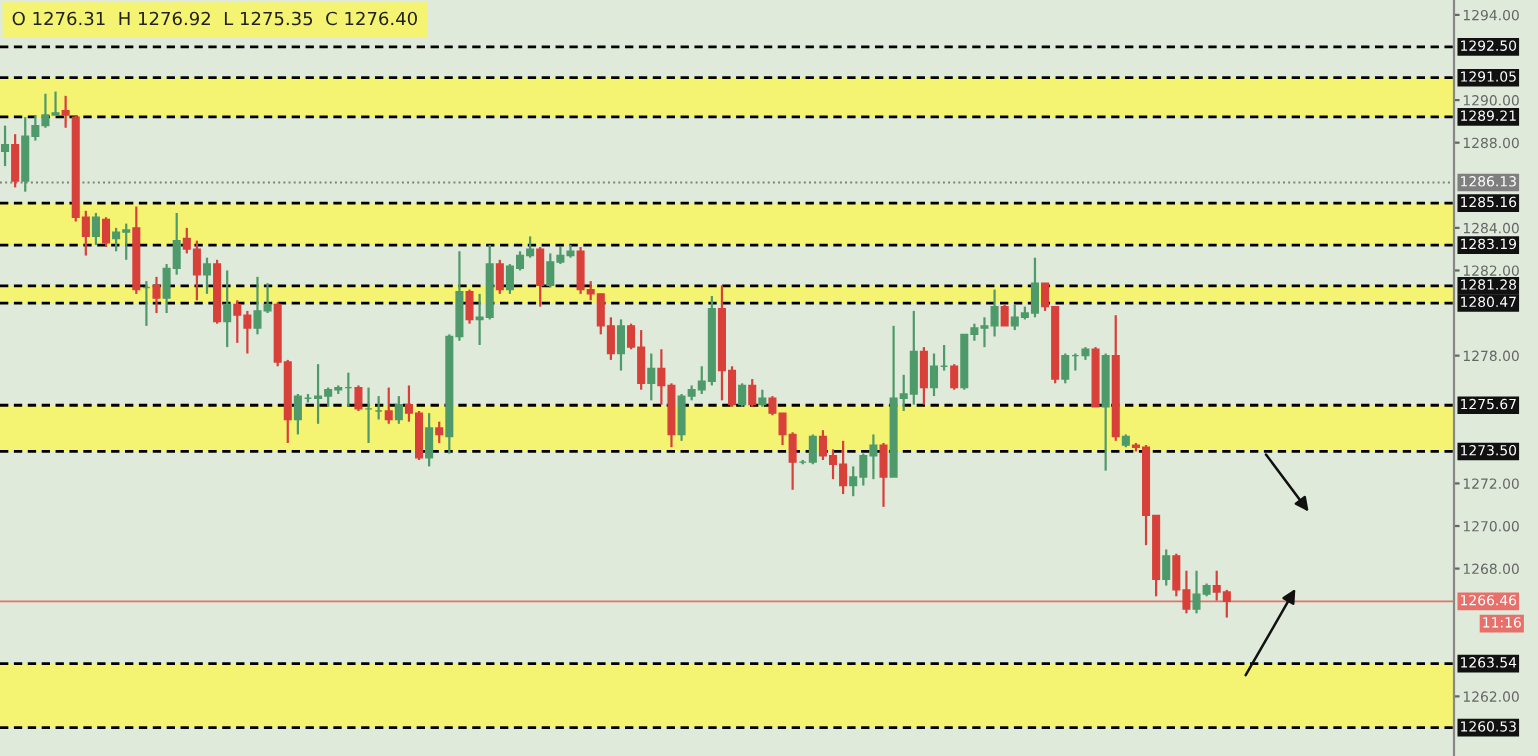 The height and width of the screenshot is (756, 1538). What do you see at coordinates (214, 18) in the screenshot?
I see `annotation: O 1276.31 H 1276.92 L 1275.35 C 1276.40` at bounding box center [214, 18].